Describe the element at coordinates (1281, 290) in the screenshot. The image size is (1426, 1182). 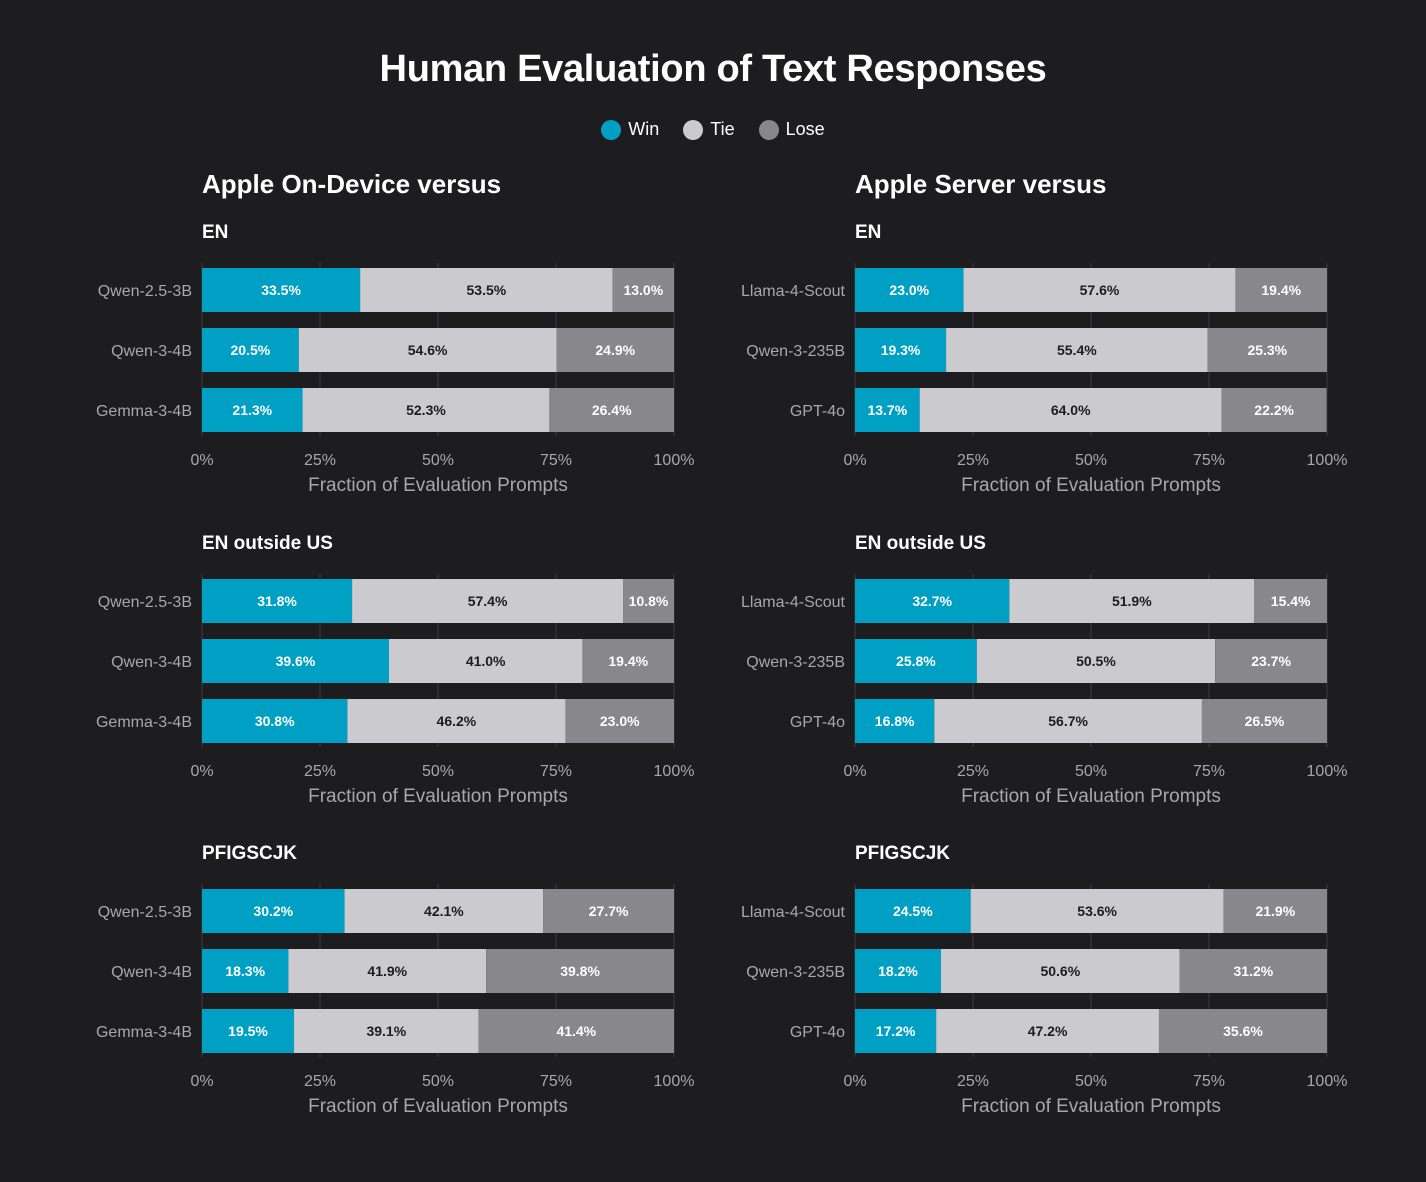
I see `panel-1-0-value-label-llama-4-scout-lose: 19.4%` at that location.